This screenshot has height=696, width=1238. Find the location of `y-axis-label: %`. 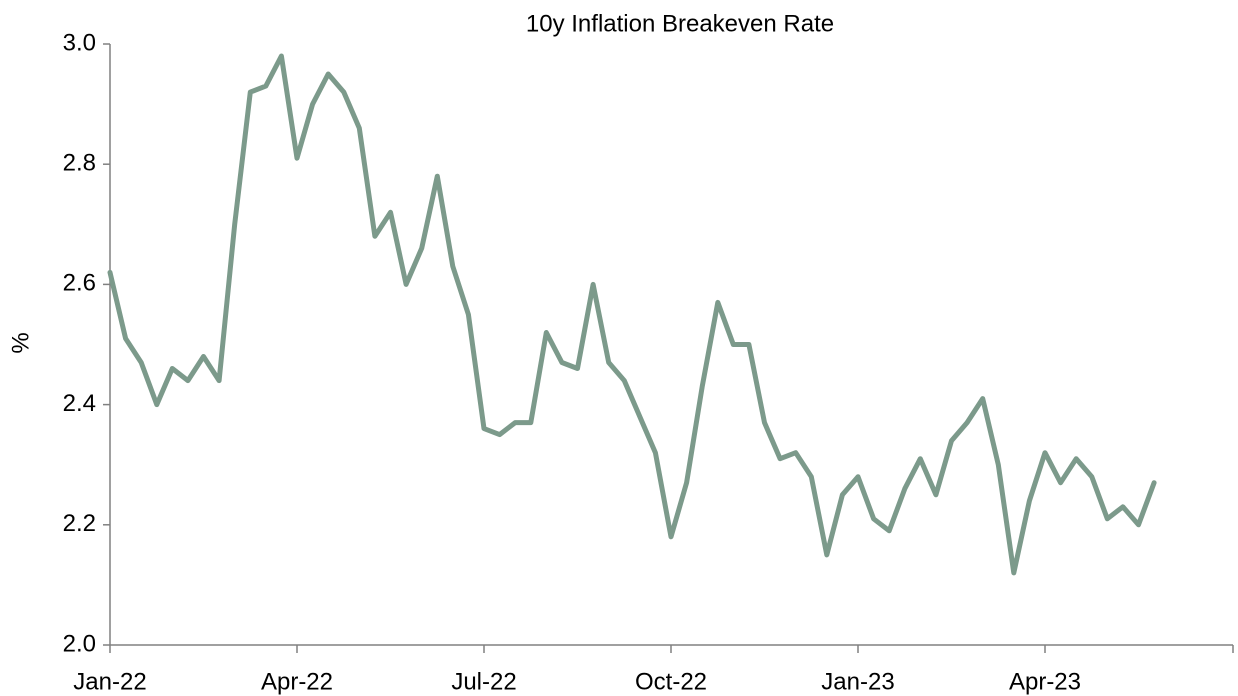

y-axis-label: % is located at coordinates (20, 342).